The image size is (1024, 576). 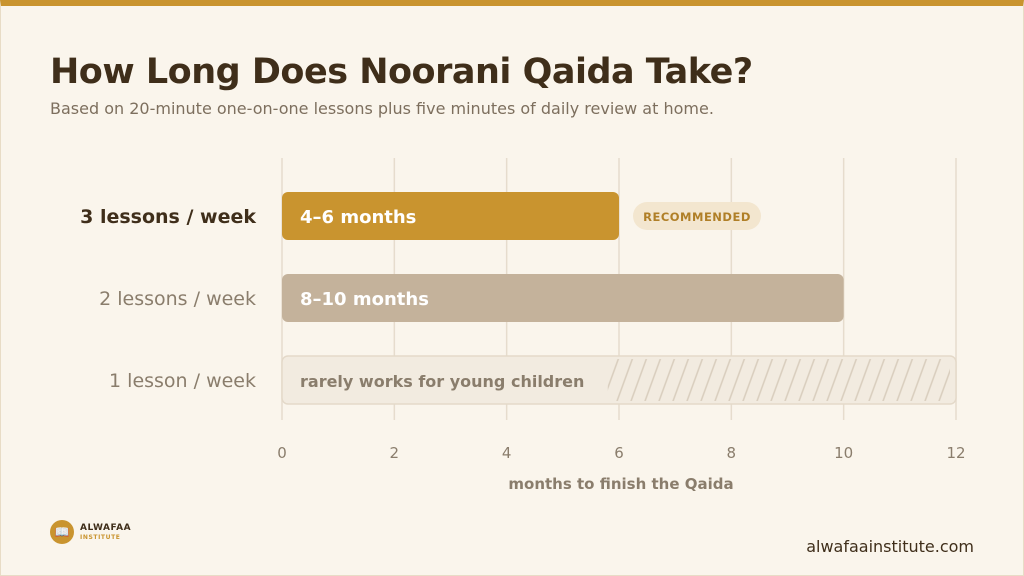 What do you see at coordinates (106, 527) in the screenshot?
I see `logo-name: ALWAFAA` at bounding box center [106, 527].